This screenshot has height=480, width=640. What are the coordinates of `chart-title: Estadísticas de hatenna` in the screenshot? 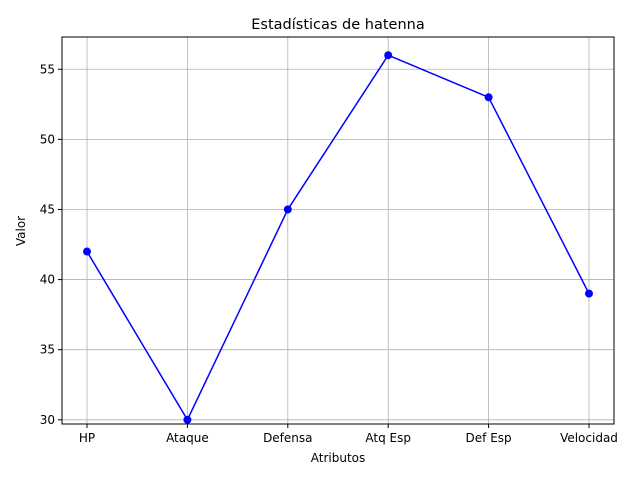 It's located at (338, 25).